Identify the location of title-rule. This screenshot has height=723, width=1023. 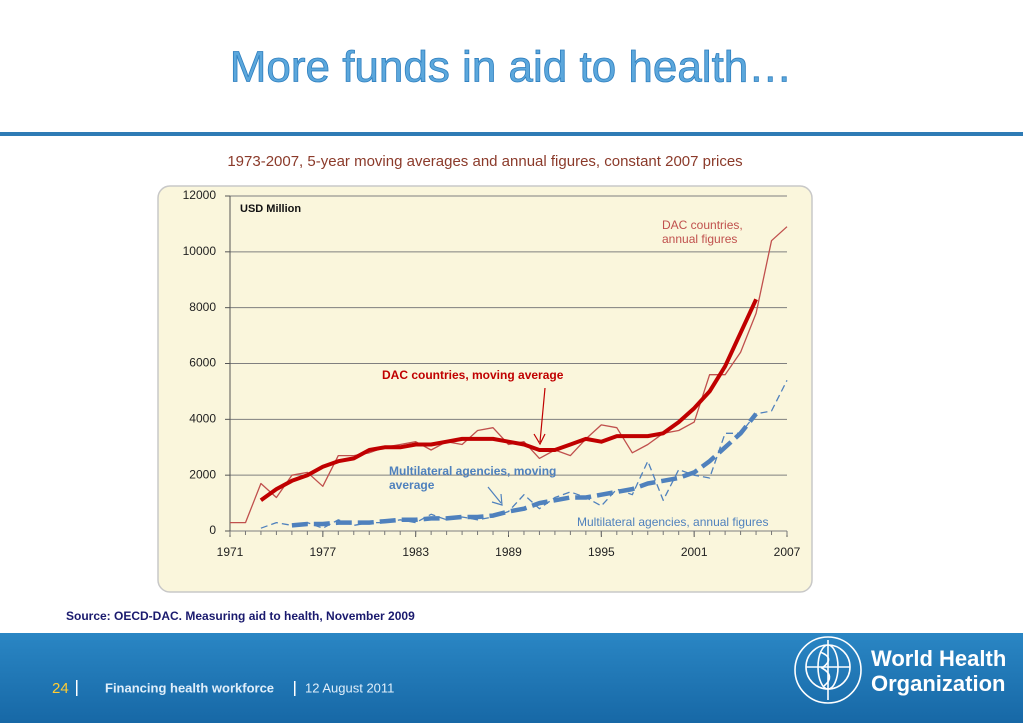
(511, 134).